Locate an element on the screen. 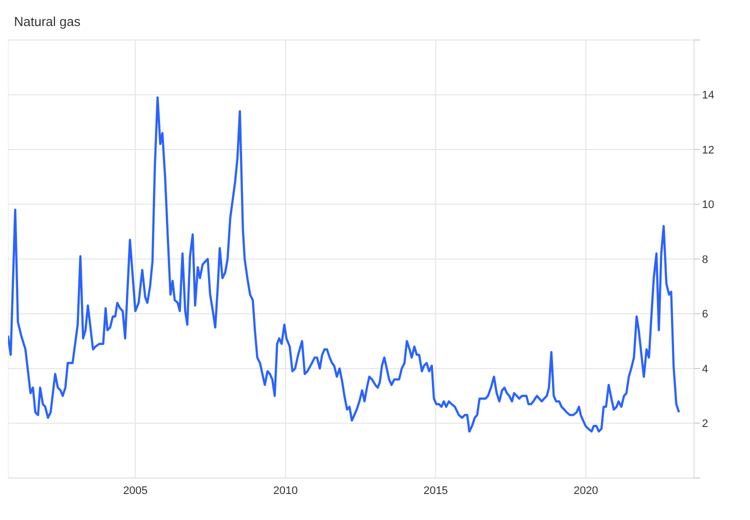 The width and height of the screenshot is (750, 520). x-tick-label: 2005 is located at coordinates (135, 490).